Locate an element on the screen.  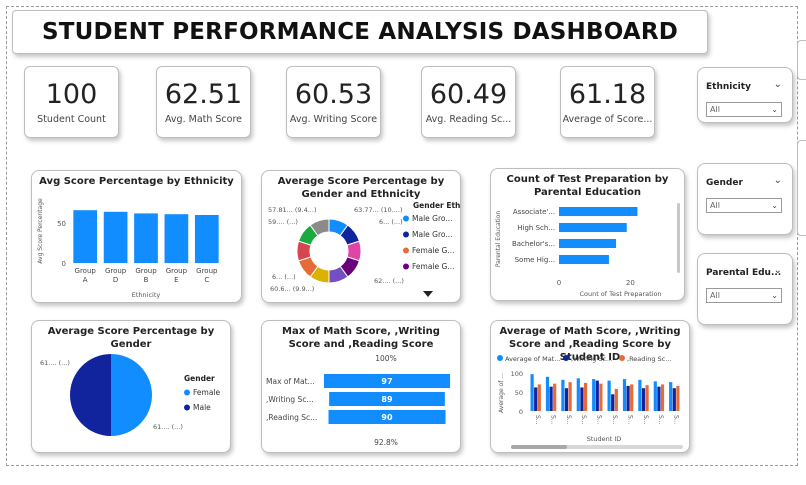
dashboard-title-card: STUDENT PERFORMANCE ANALYSIS DASHBOARD is located at coordinates (360, 32).